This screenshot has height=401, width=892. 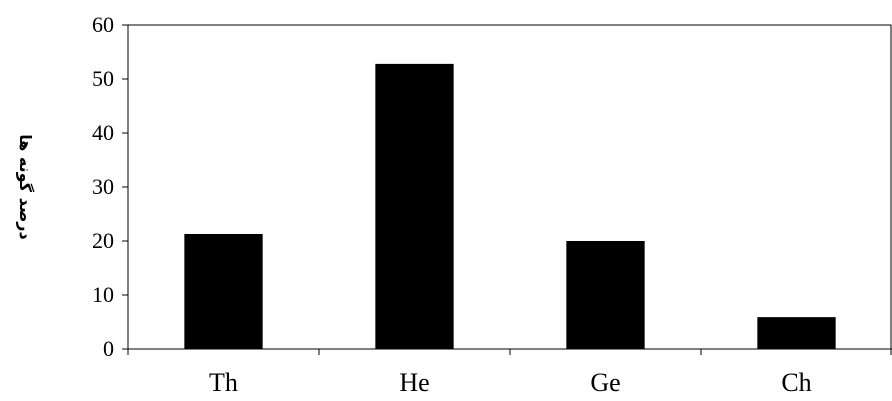 What do you see at coordinates (103, 78) in the screenshot?
I see `y-tick-label: 50` at bounding box center [103, 78].